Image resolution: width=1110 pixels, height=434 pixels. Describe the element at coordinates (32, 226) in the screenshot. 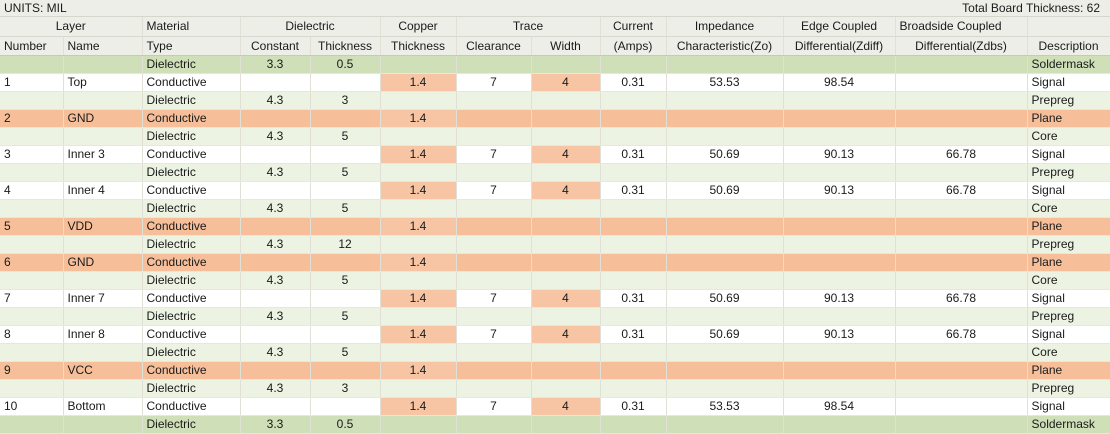

I see `cell-layer-number: 5` at that location.